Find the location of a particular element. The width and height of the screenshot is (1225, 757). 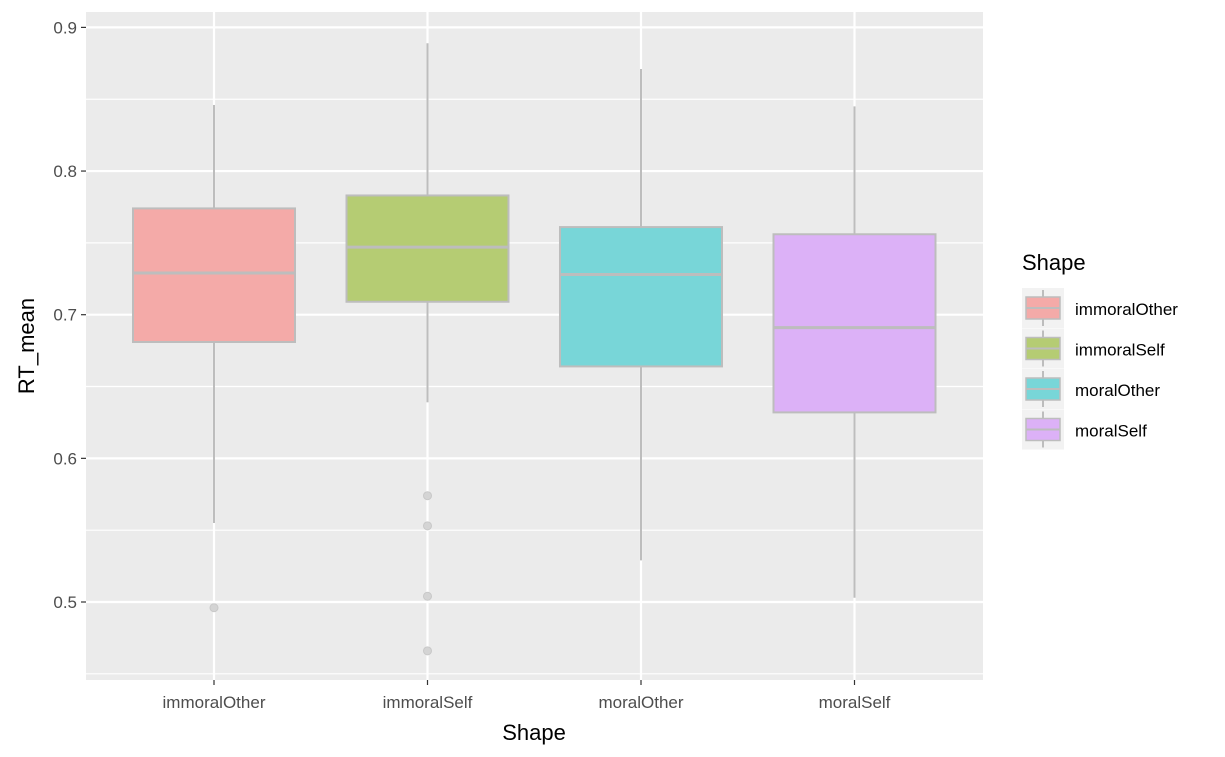

box-immoralSelf is located at coordinates (427, 349).